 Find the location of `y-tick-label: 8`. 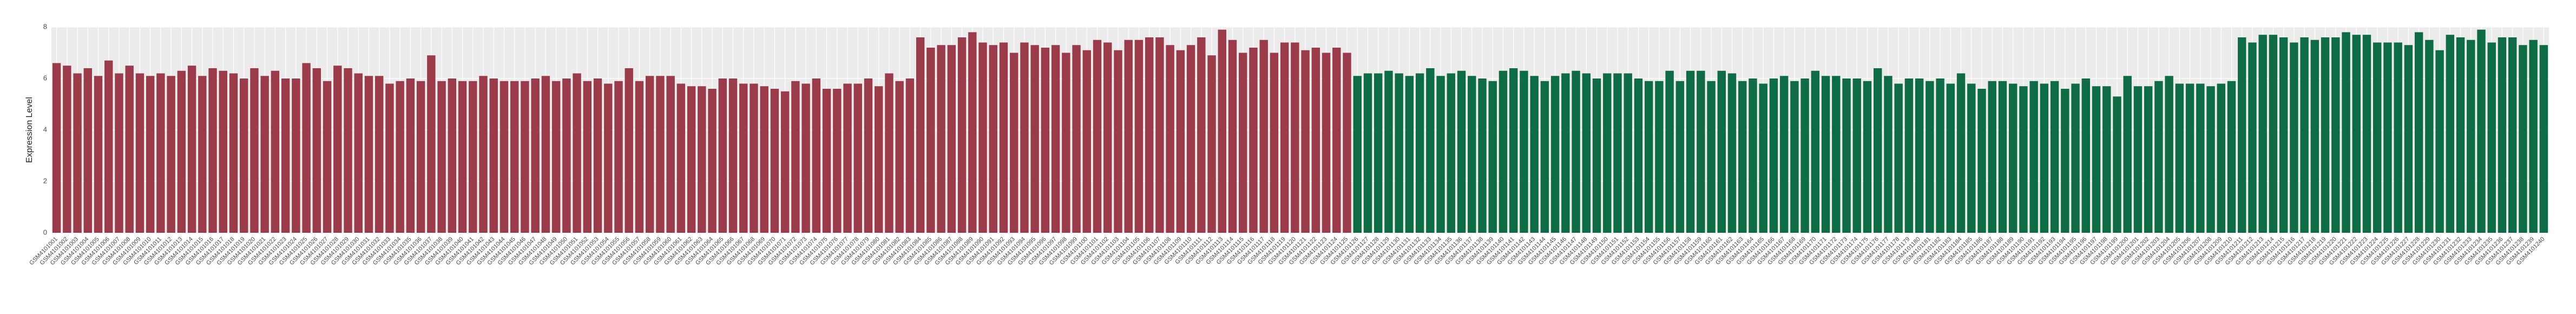

y-tick-label: 8 is located at coordinates (45, 26).